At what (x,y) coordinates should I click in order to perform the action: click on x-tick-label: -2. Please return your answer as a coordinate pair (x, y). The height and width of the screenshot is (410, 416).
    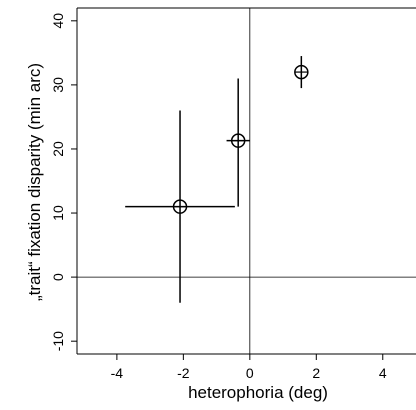
    Looking at the image, I should click on (183, 373).